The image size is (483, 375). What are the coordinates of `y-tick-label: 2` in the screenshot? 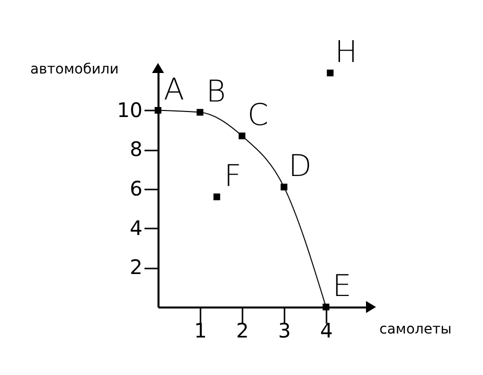 It's located at (136, 267).